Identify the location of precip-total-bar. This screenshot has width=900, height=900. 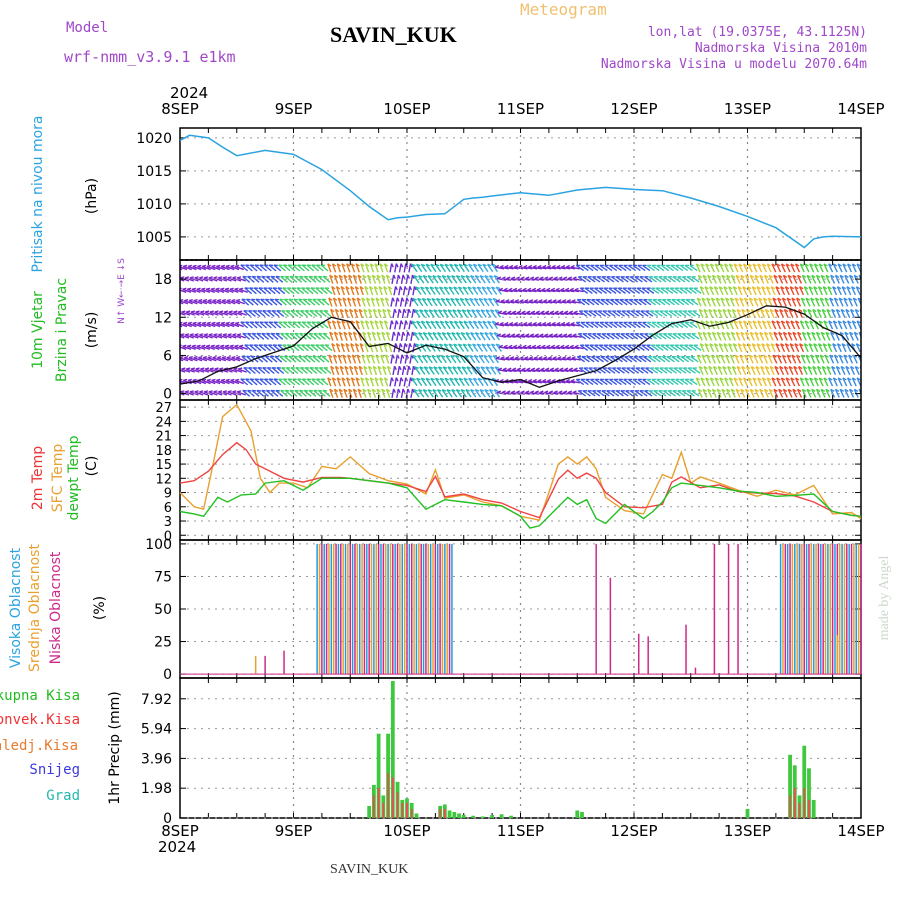
(369, 811).